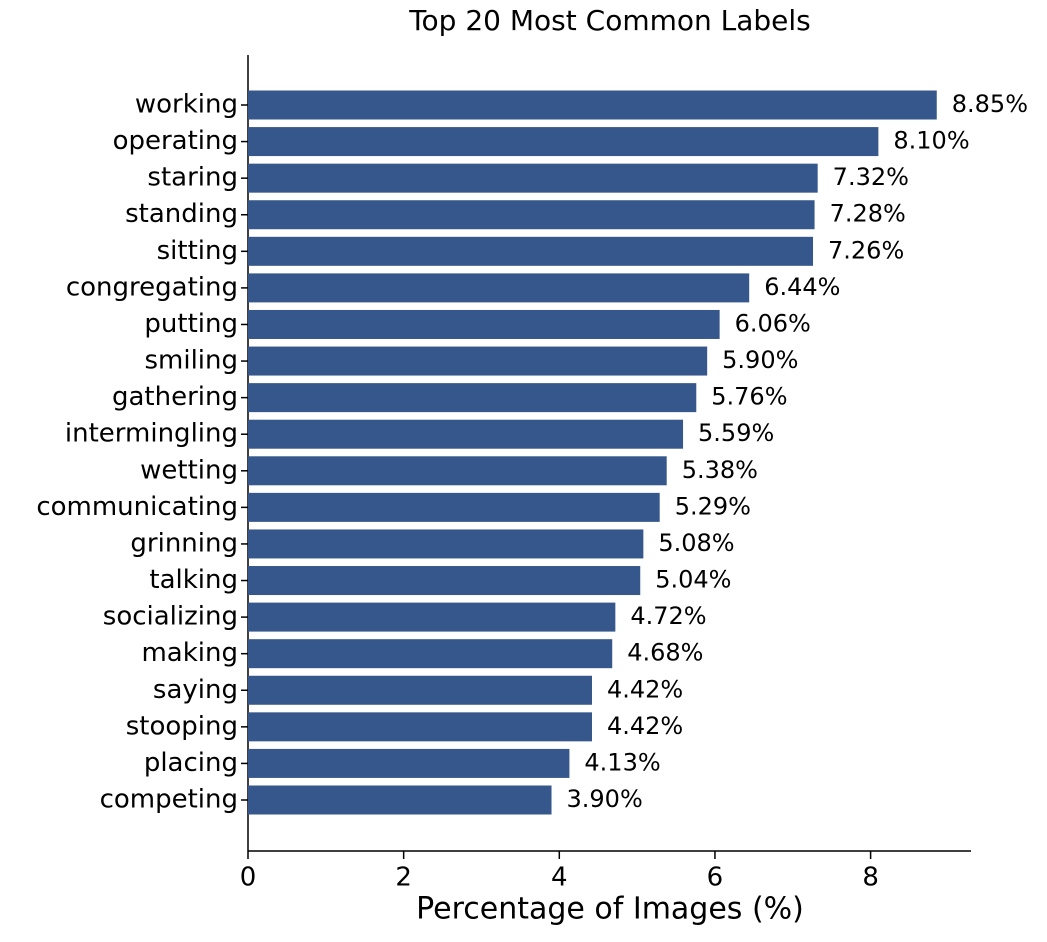  Describe the element at coordinates (760, 360) in the screenshot. I see `value-label: 5.90%` at that location.